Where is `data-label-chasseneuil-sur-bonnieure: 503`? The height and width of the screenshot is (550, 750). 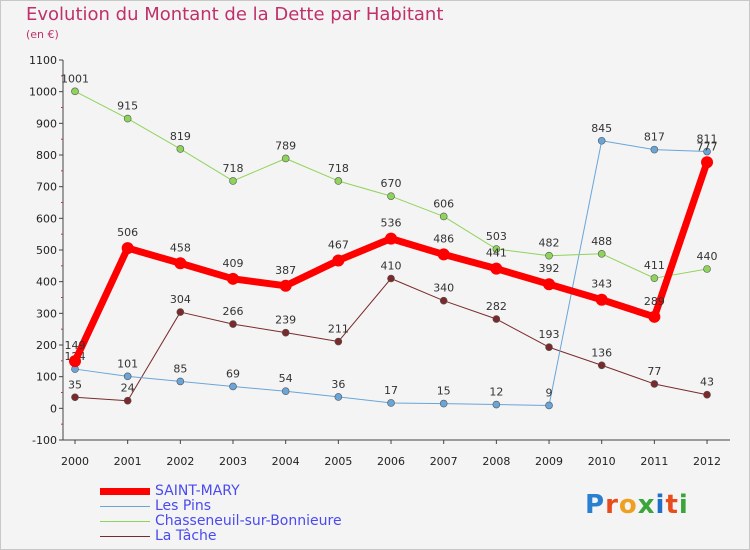 data-label-chasseneuil-sur-bonnieure: 503 is located at coordinates (496, 236).